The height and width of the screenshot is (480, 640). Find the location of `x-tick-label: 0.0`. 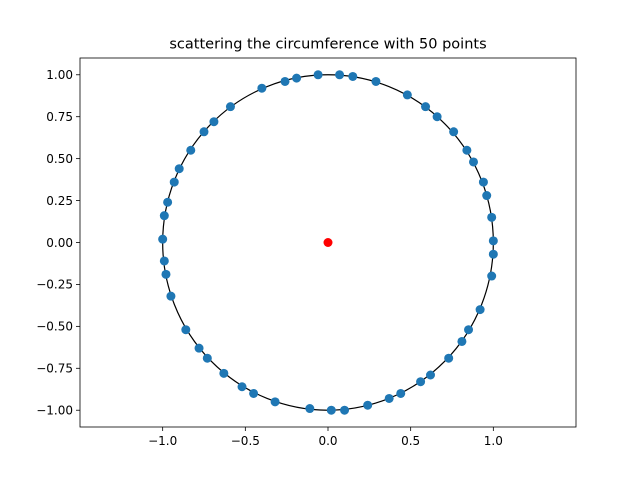

x-tick-label: 0.0 is located at coordinates (327, 441).